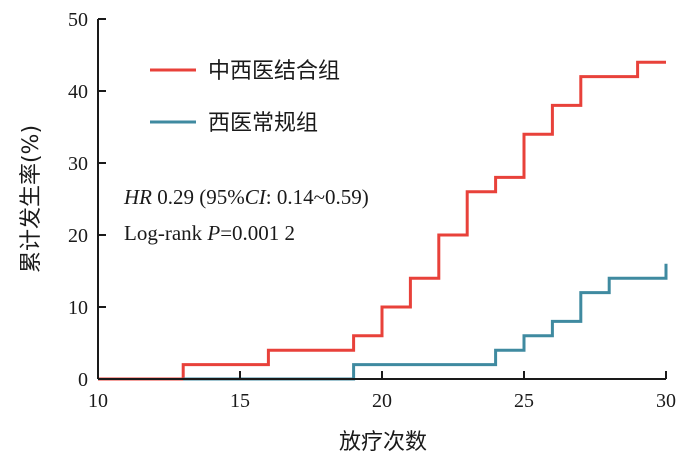 Image resolution: width=700 pixels, height=460 pixels. I want to click on x-tick-label: 30, so click(666, 401).